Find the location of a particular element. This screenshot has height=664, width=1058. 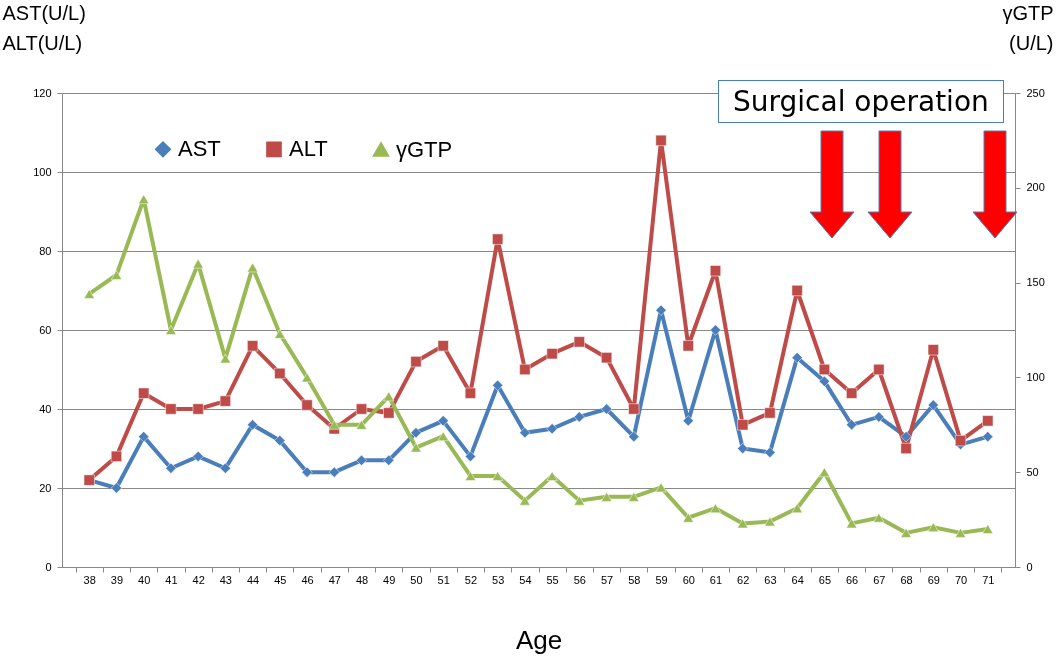

x-tick-label: 69 is located at coordinates (933, 579).